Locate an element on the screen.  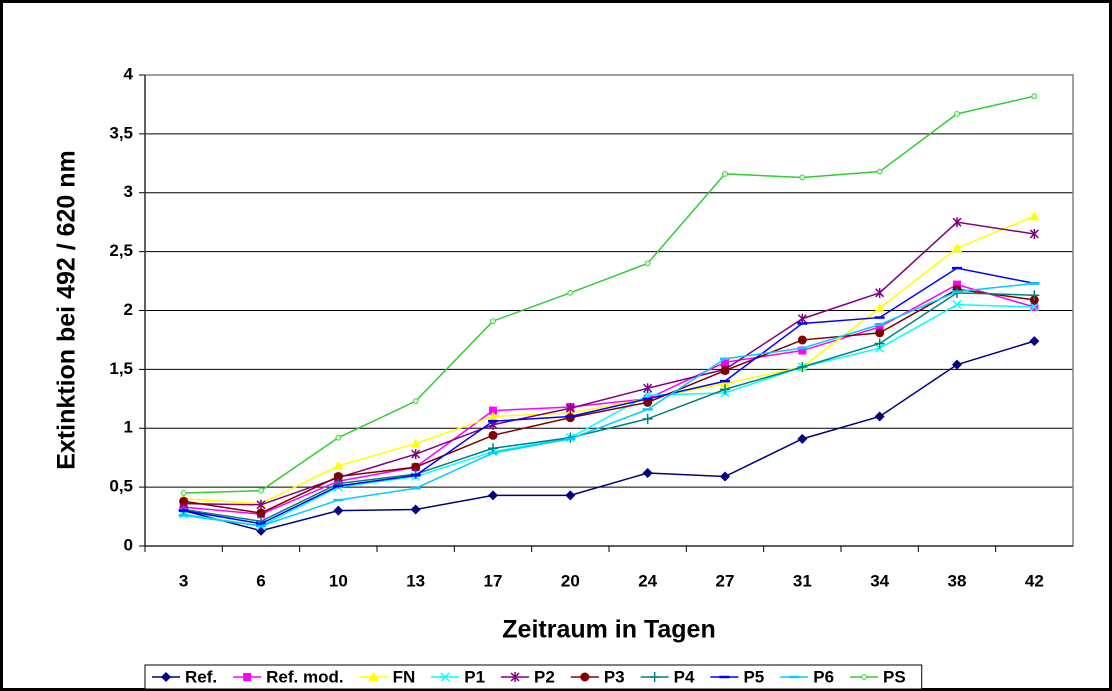
y-axis-title: Extinktion bei 492 / 620 nm is located at coordinates (67, 310).